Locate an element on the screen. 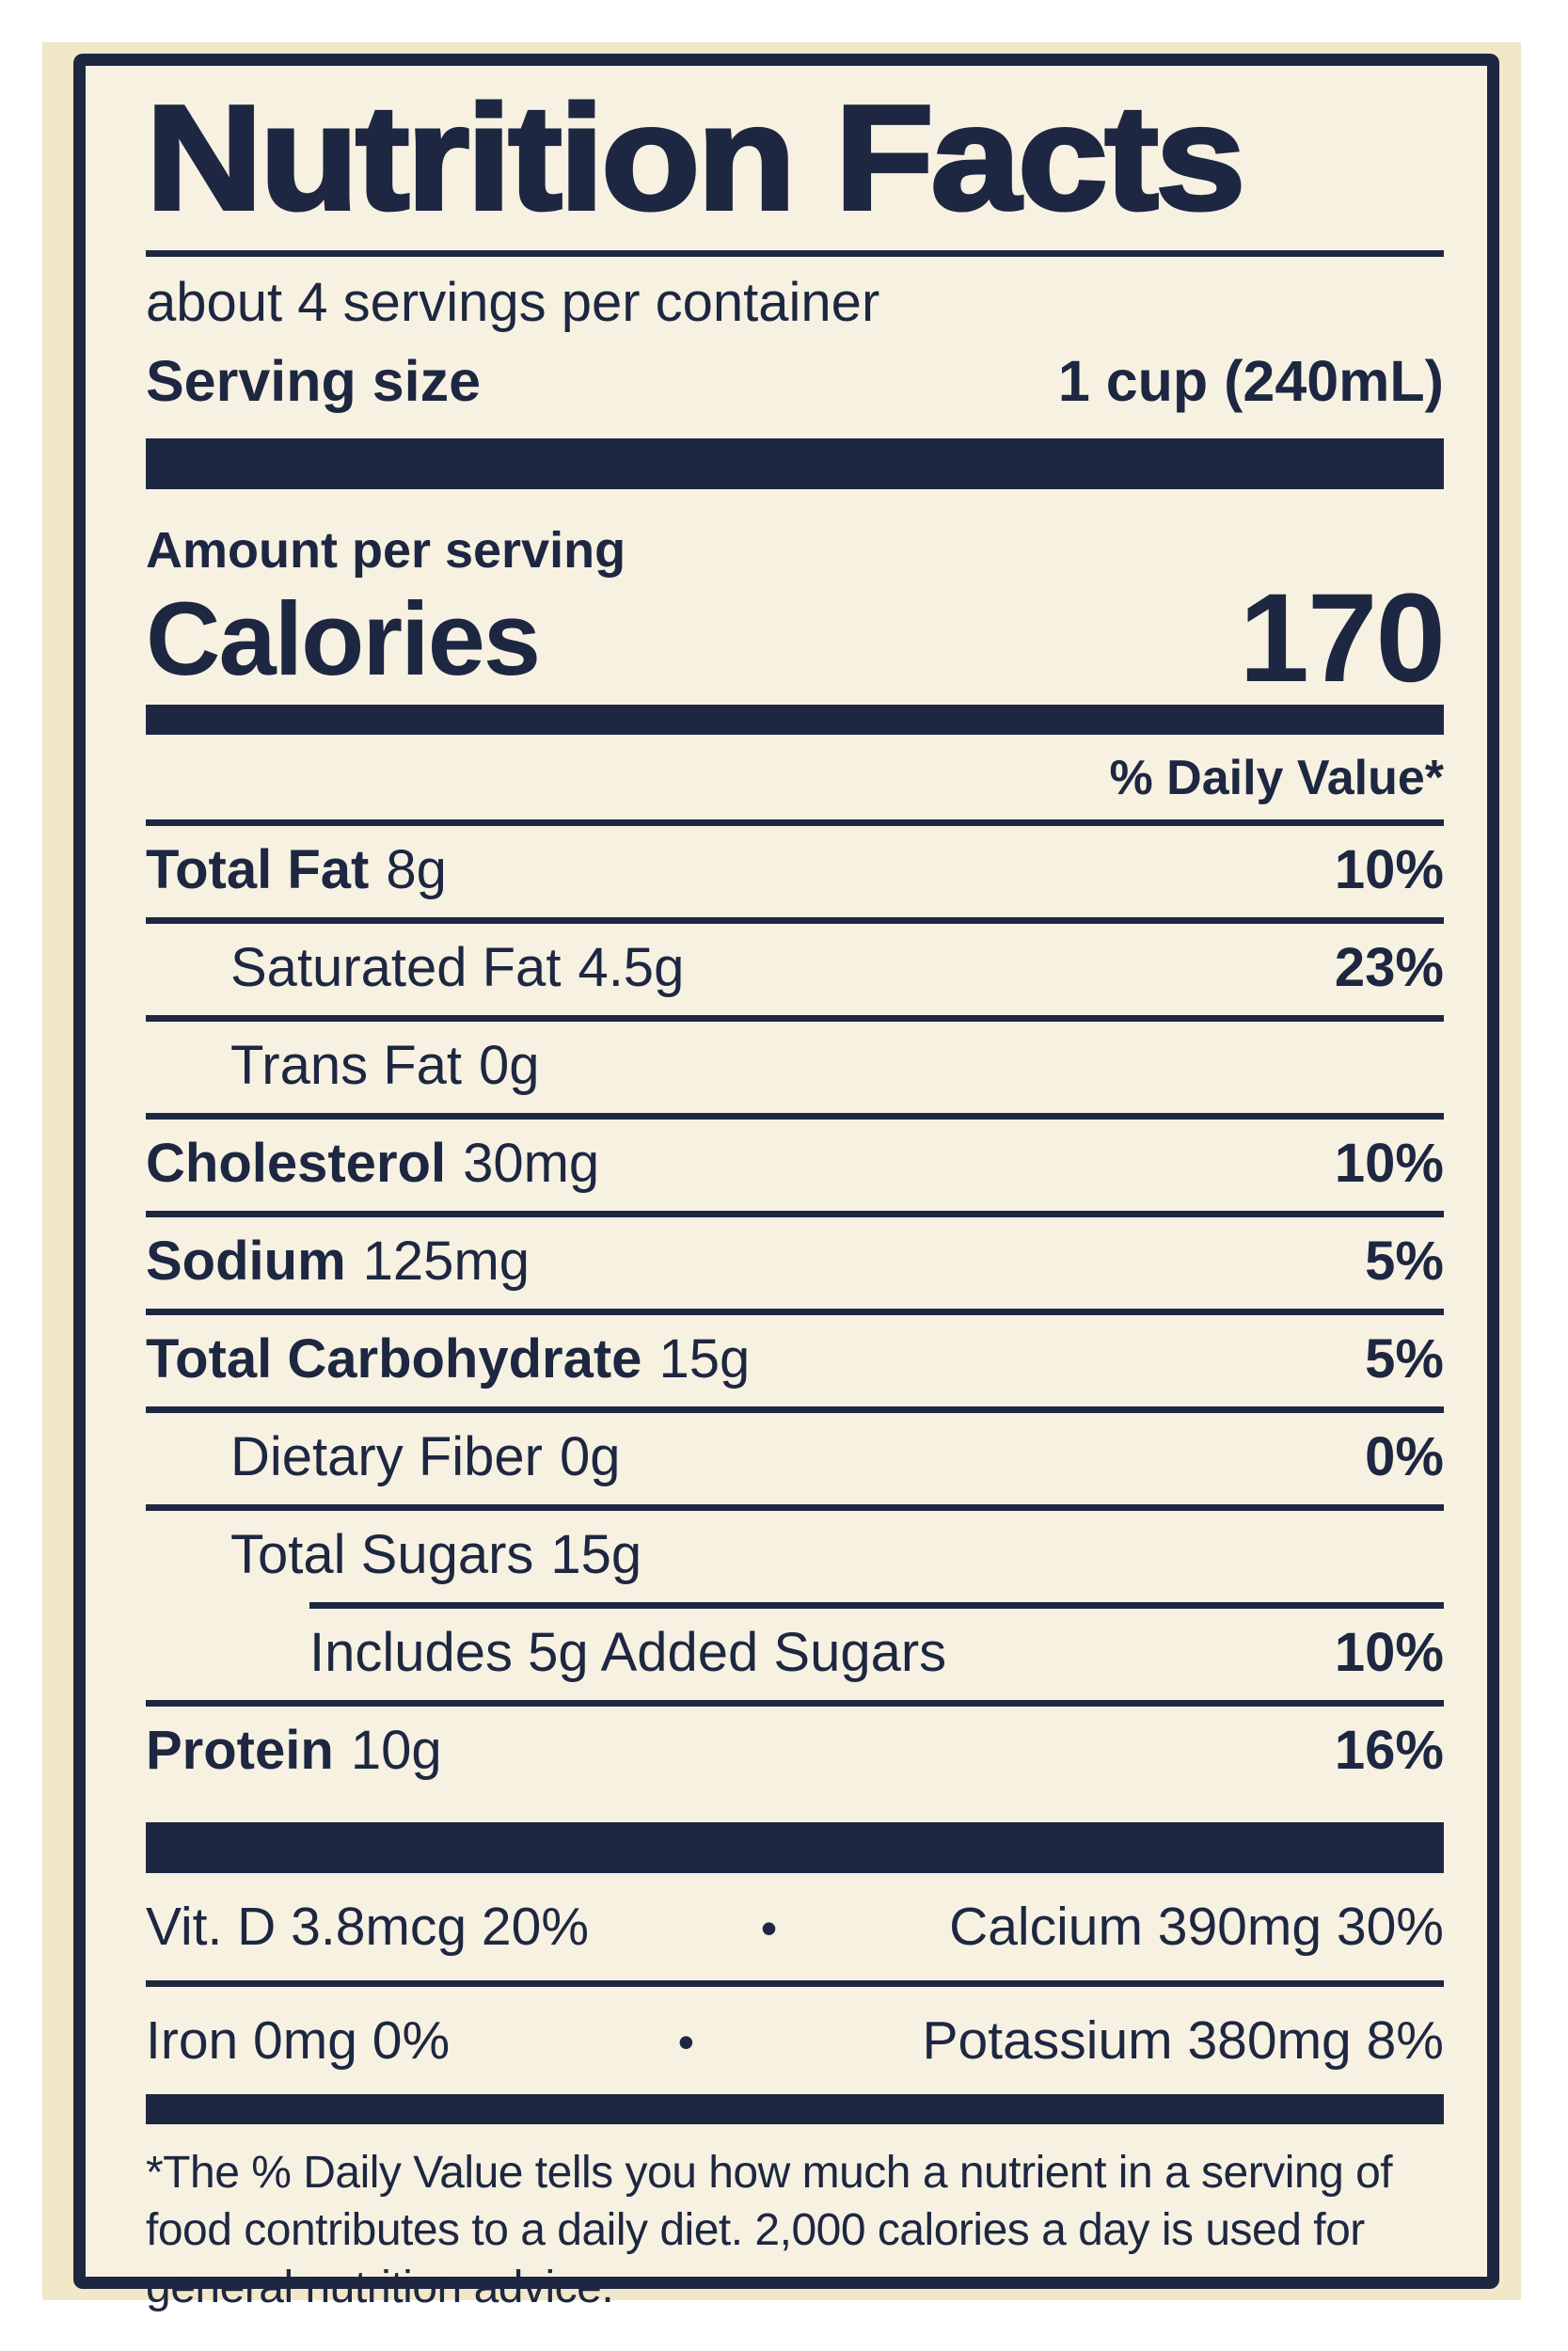  micronutrient-row-vitd-calcium: Vit. D 3.8mcg 20% • Calcium 390mg 30% is located at coordinates (795, 1927).